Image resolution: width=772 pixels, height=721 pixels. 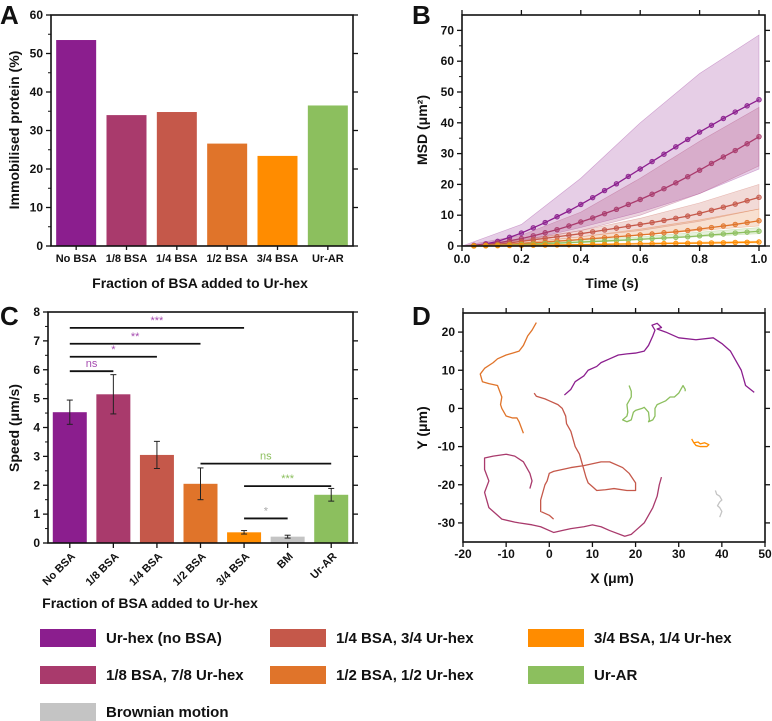 I want to click on panel-c-xtick-label: No BSA, so click(x=58, y=569).